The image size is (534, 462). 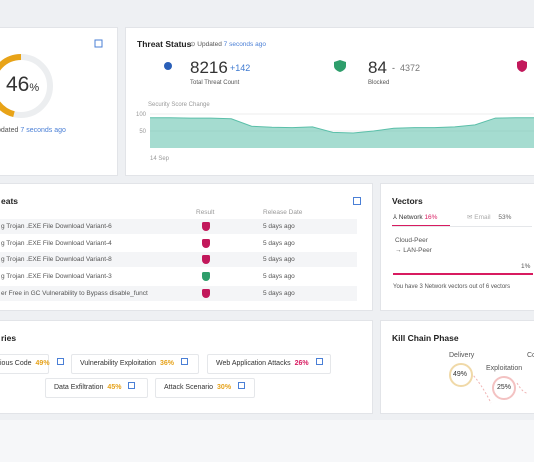 I want to click on chip-value: 49%, so click(x=42, y=363).